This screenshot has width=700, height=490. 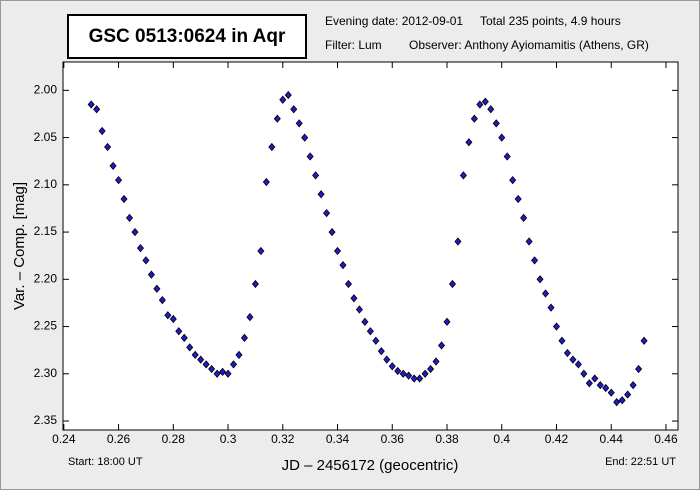 What do you see at coordinates (46, 231) in the screenshot?
I see `y-tick-label: 2.15` at bounding box center [46, 231].